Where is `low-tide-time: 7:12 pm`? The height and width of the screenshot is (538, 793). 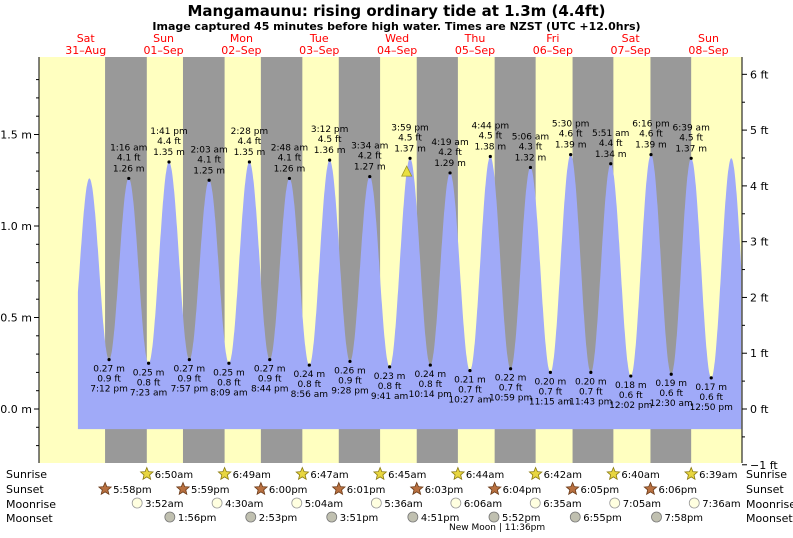 low-tide-time: 7:12 pm is located at coordinates (109, 390).